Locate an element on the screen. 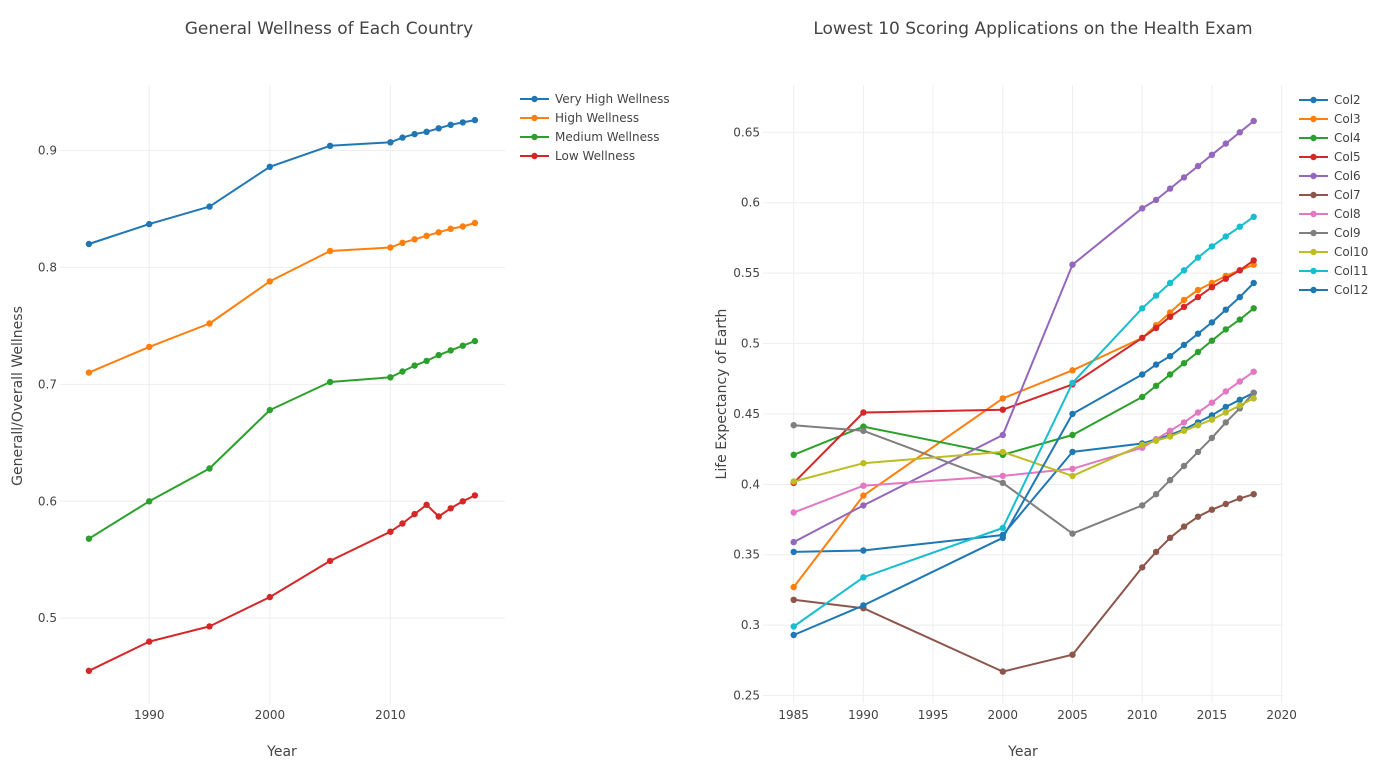  legend-item: Col11 is located at coordinates (1333, 271).